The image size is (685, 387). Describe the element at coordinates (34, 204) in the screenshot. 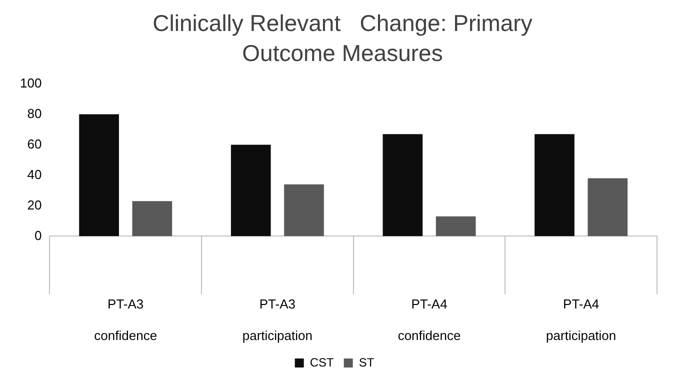

I see `y-tick-label: 20` at that location.